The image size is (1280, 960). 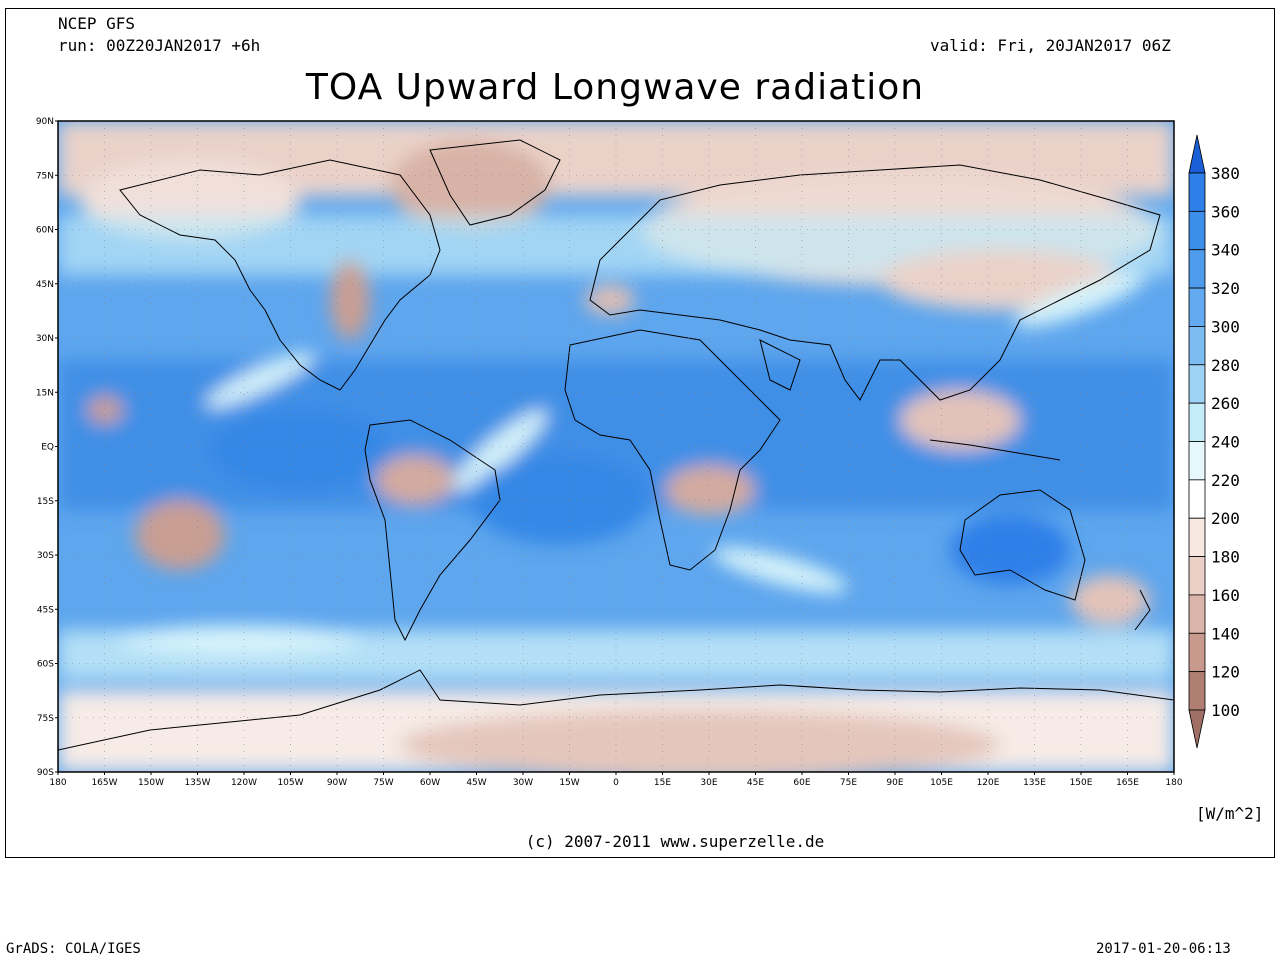 What do you see at coordinates (45, 556) in the screenshot?
I see `lat-tick-label: 30S` at bounding box center [45, 556].